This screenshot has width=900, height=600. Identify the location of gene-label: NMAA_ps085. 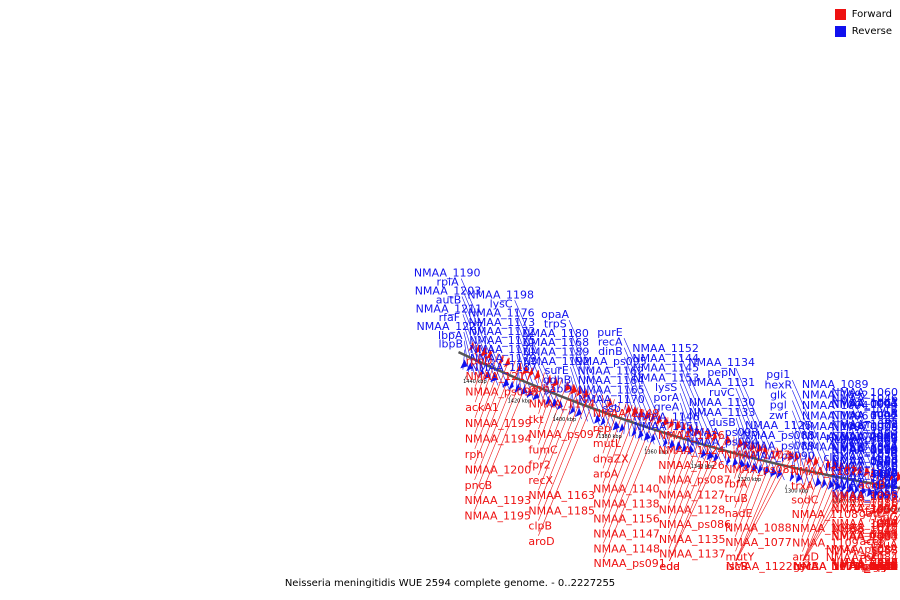
(760, 469).